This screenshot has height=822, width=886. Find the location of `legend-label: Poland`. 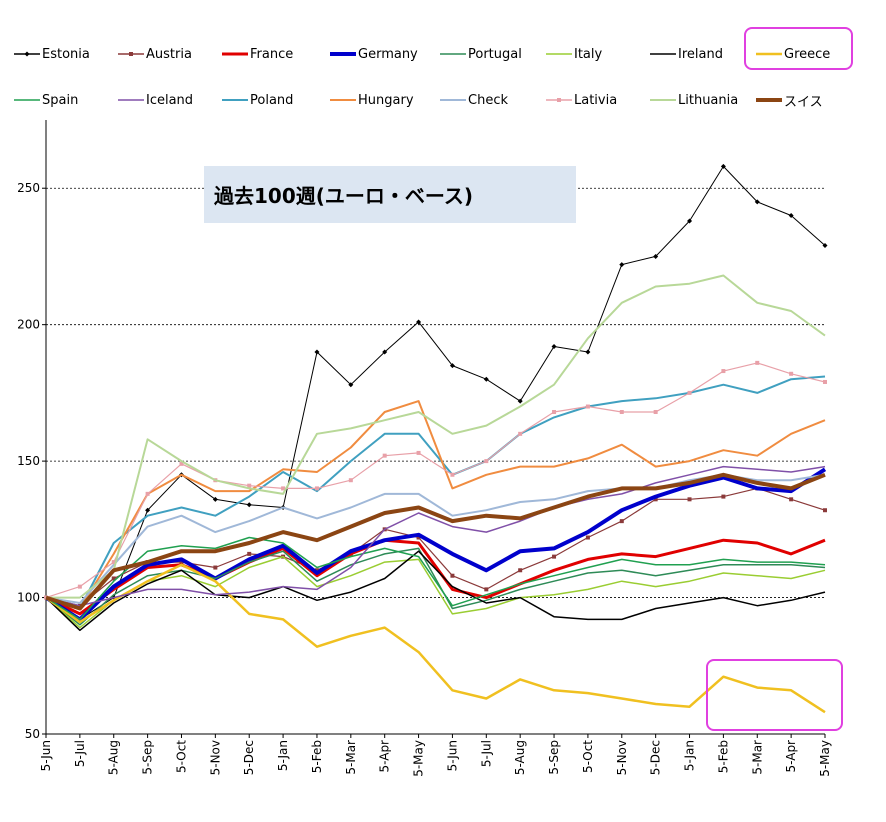

legend-label: Poland is located at coordinates (272, 100).